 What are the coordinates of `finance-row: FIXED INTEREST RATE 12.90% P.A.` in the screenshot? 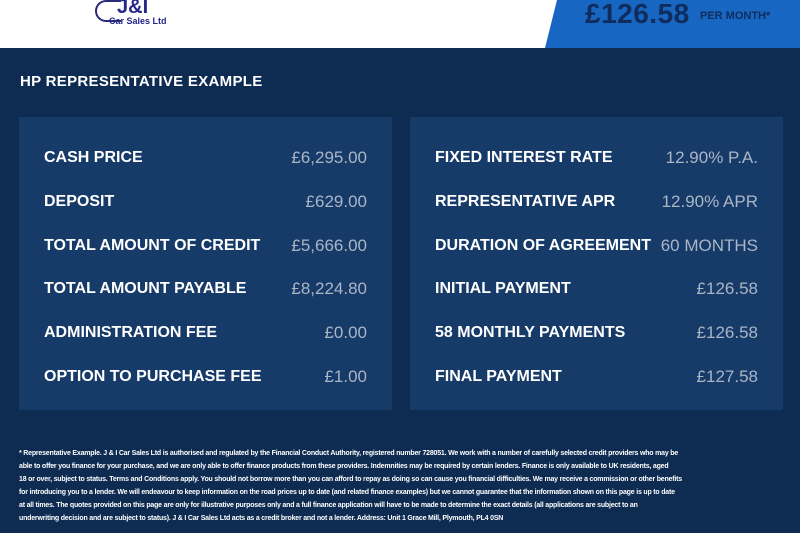 It's located at (596, 158).